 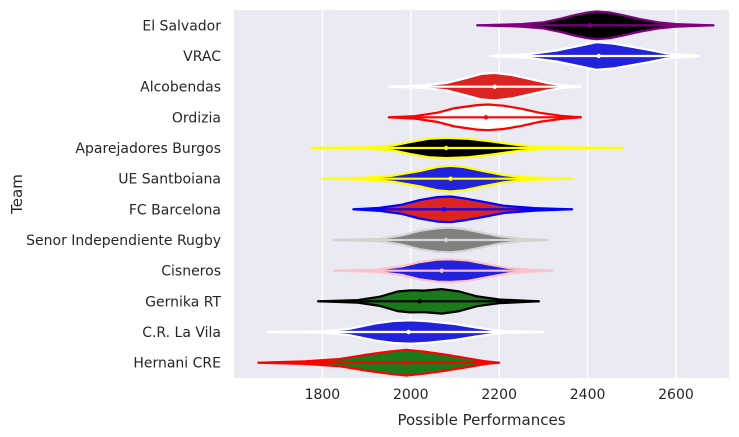 I want to click on x-tick-labels: 1800 2000 2200 2400 2600, so click(x=499, y=395).